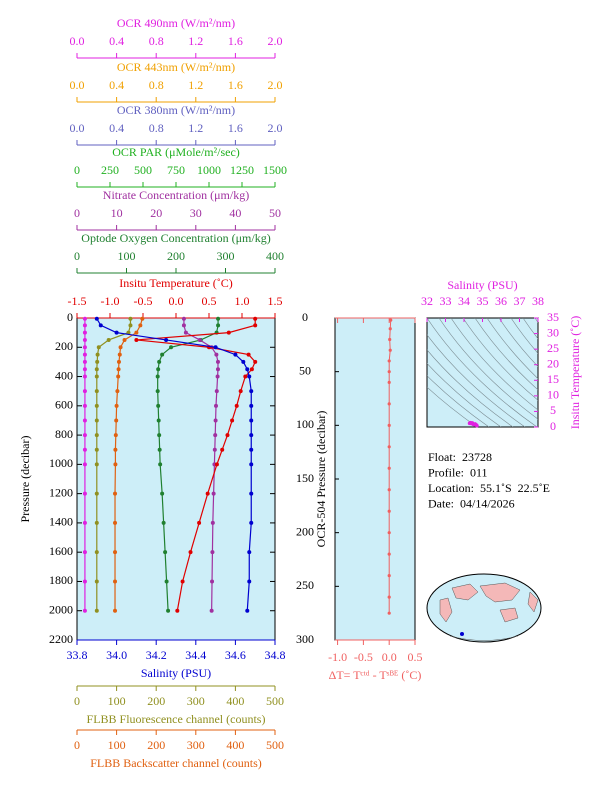  I want to click on x-tick-label: 50, so click(275, 213).